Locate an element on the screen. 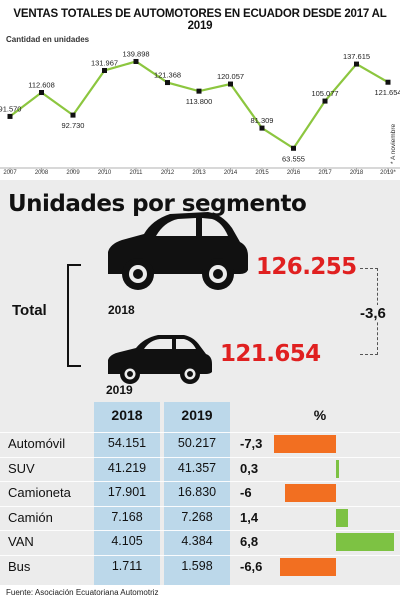 The height and width of the screenshot is (600, 400). percent-change: 6,8 is located at coordinates (249, 541).